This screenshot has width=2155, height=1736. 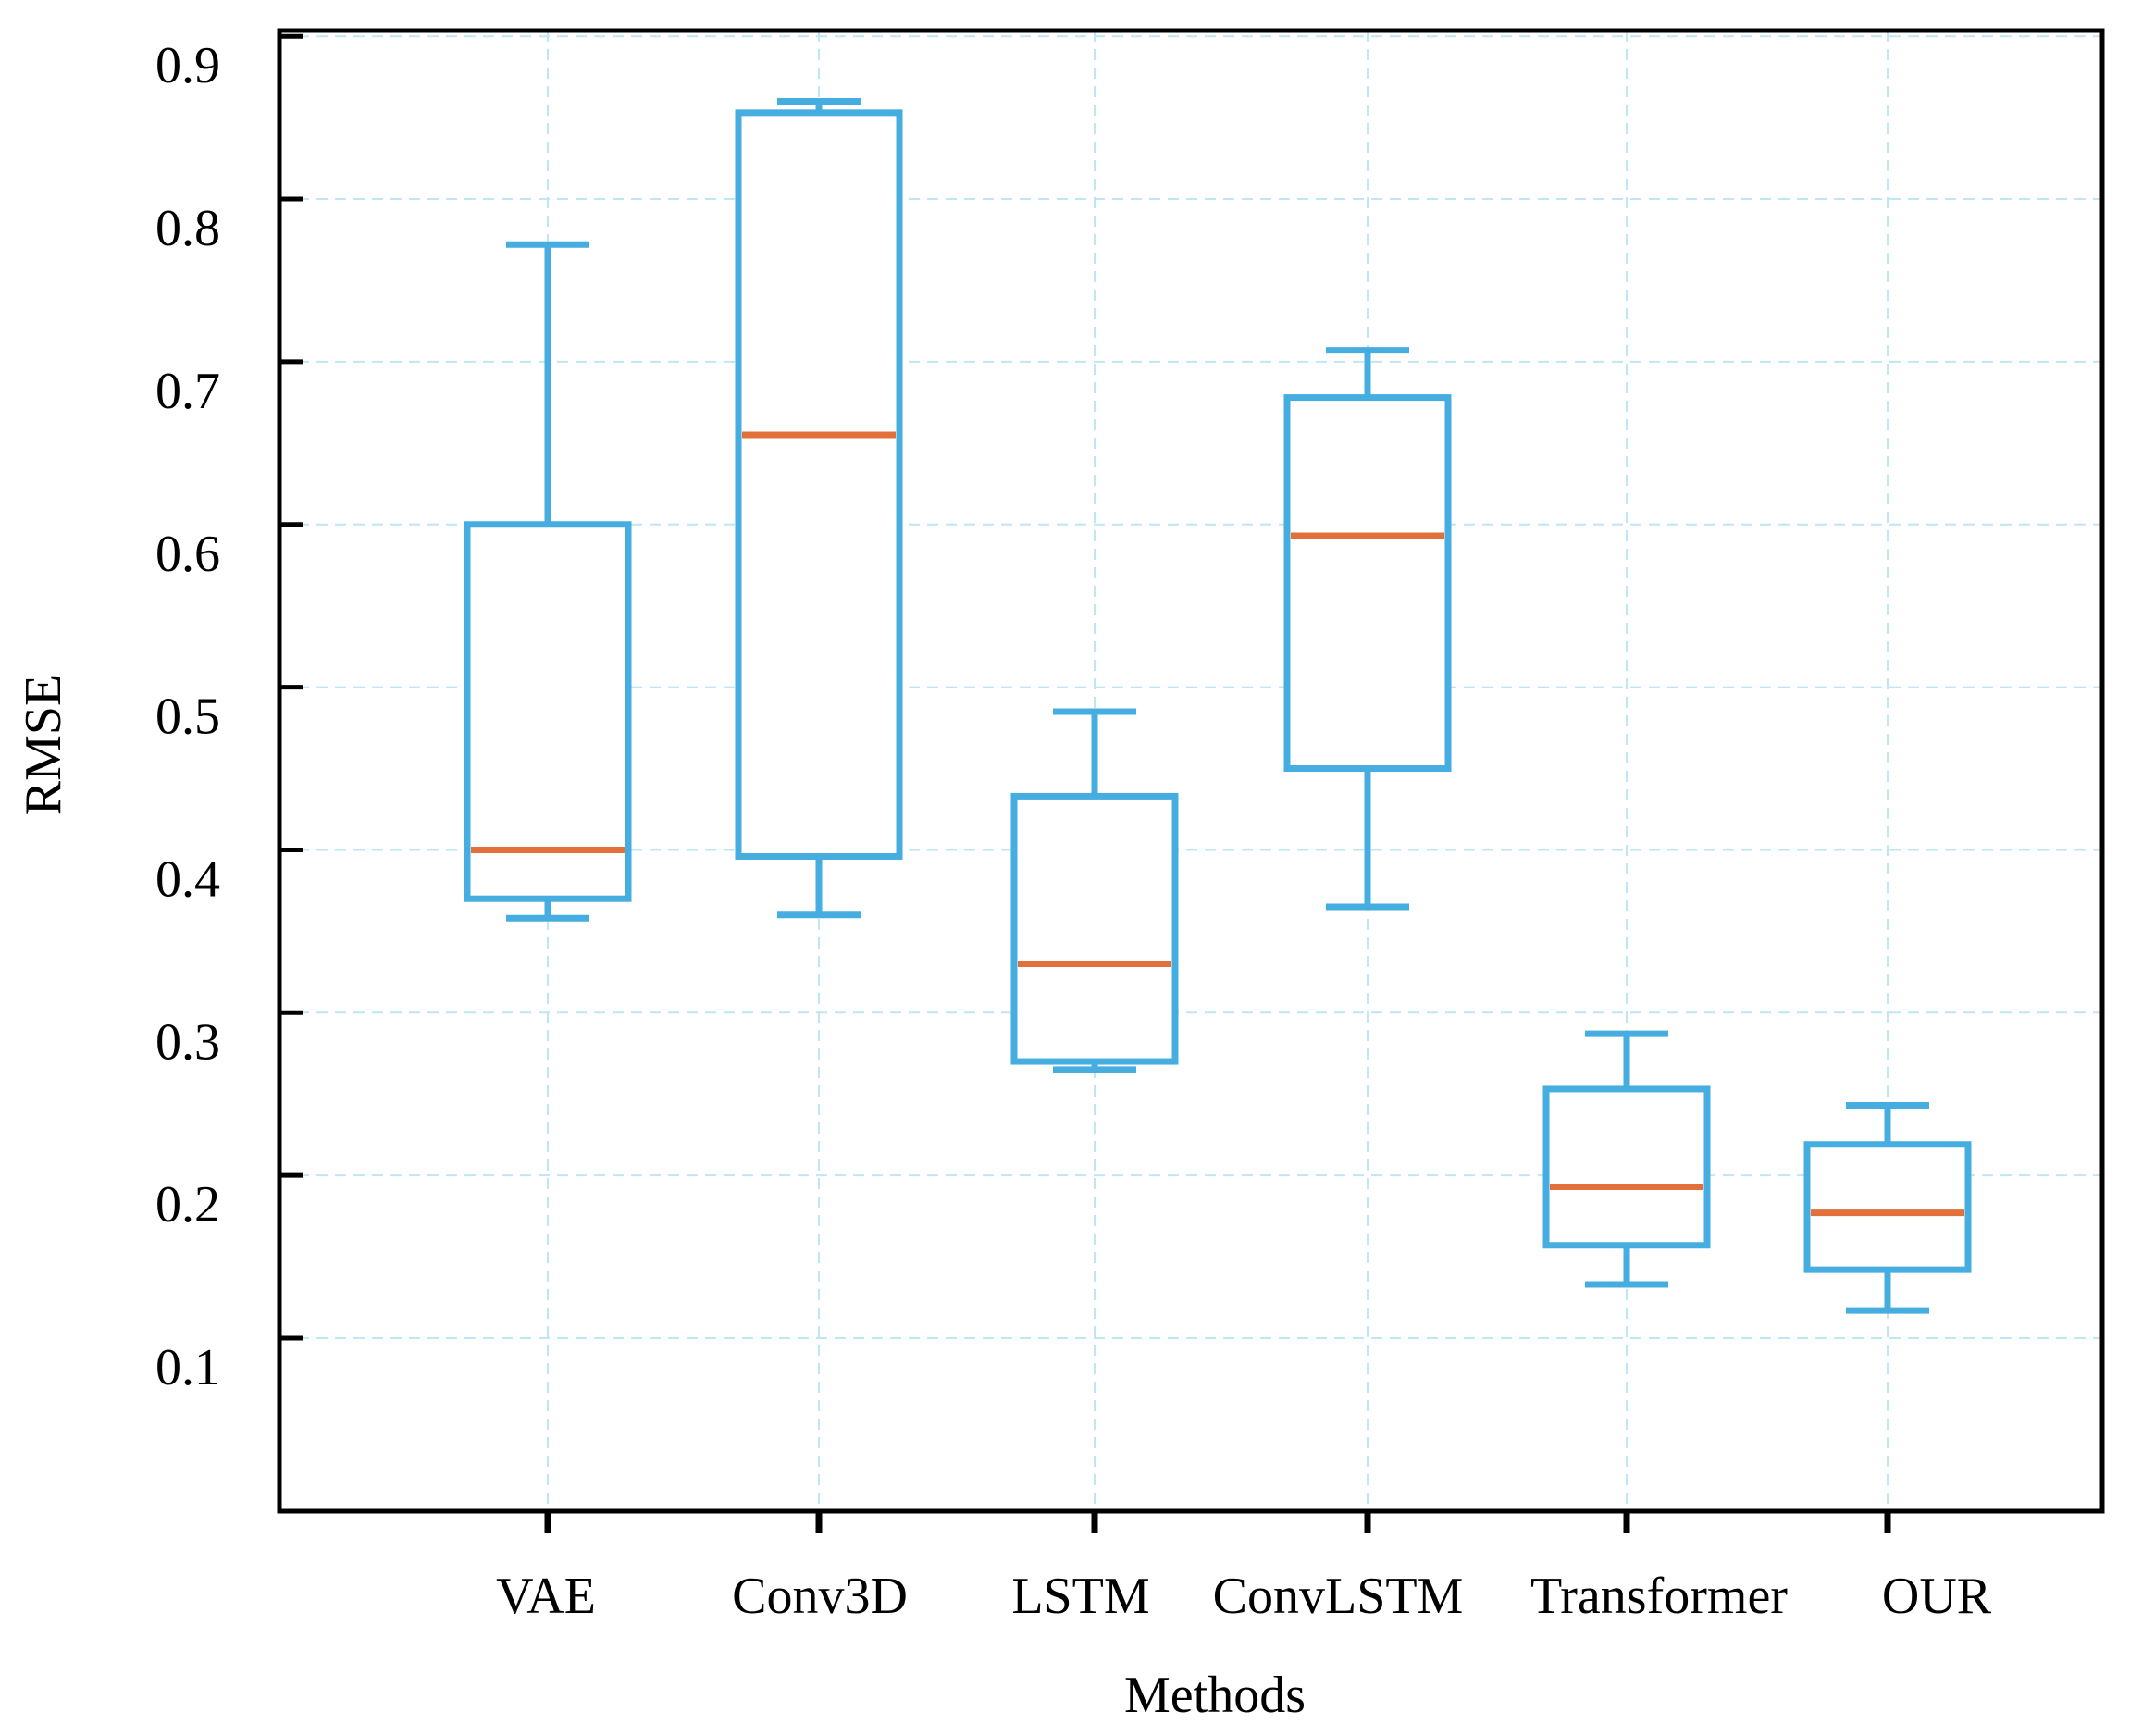 I want to click on y-tick-label: 0.8, so click(x=187, y=228).